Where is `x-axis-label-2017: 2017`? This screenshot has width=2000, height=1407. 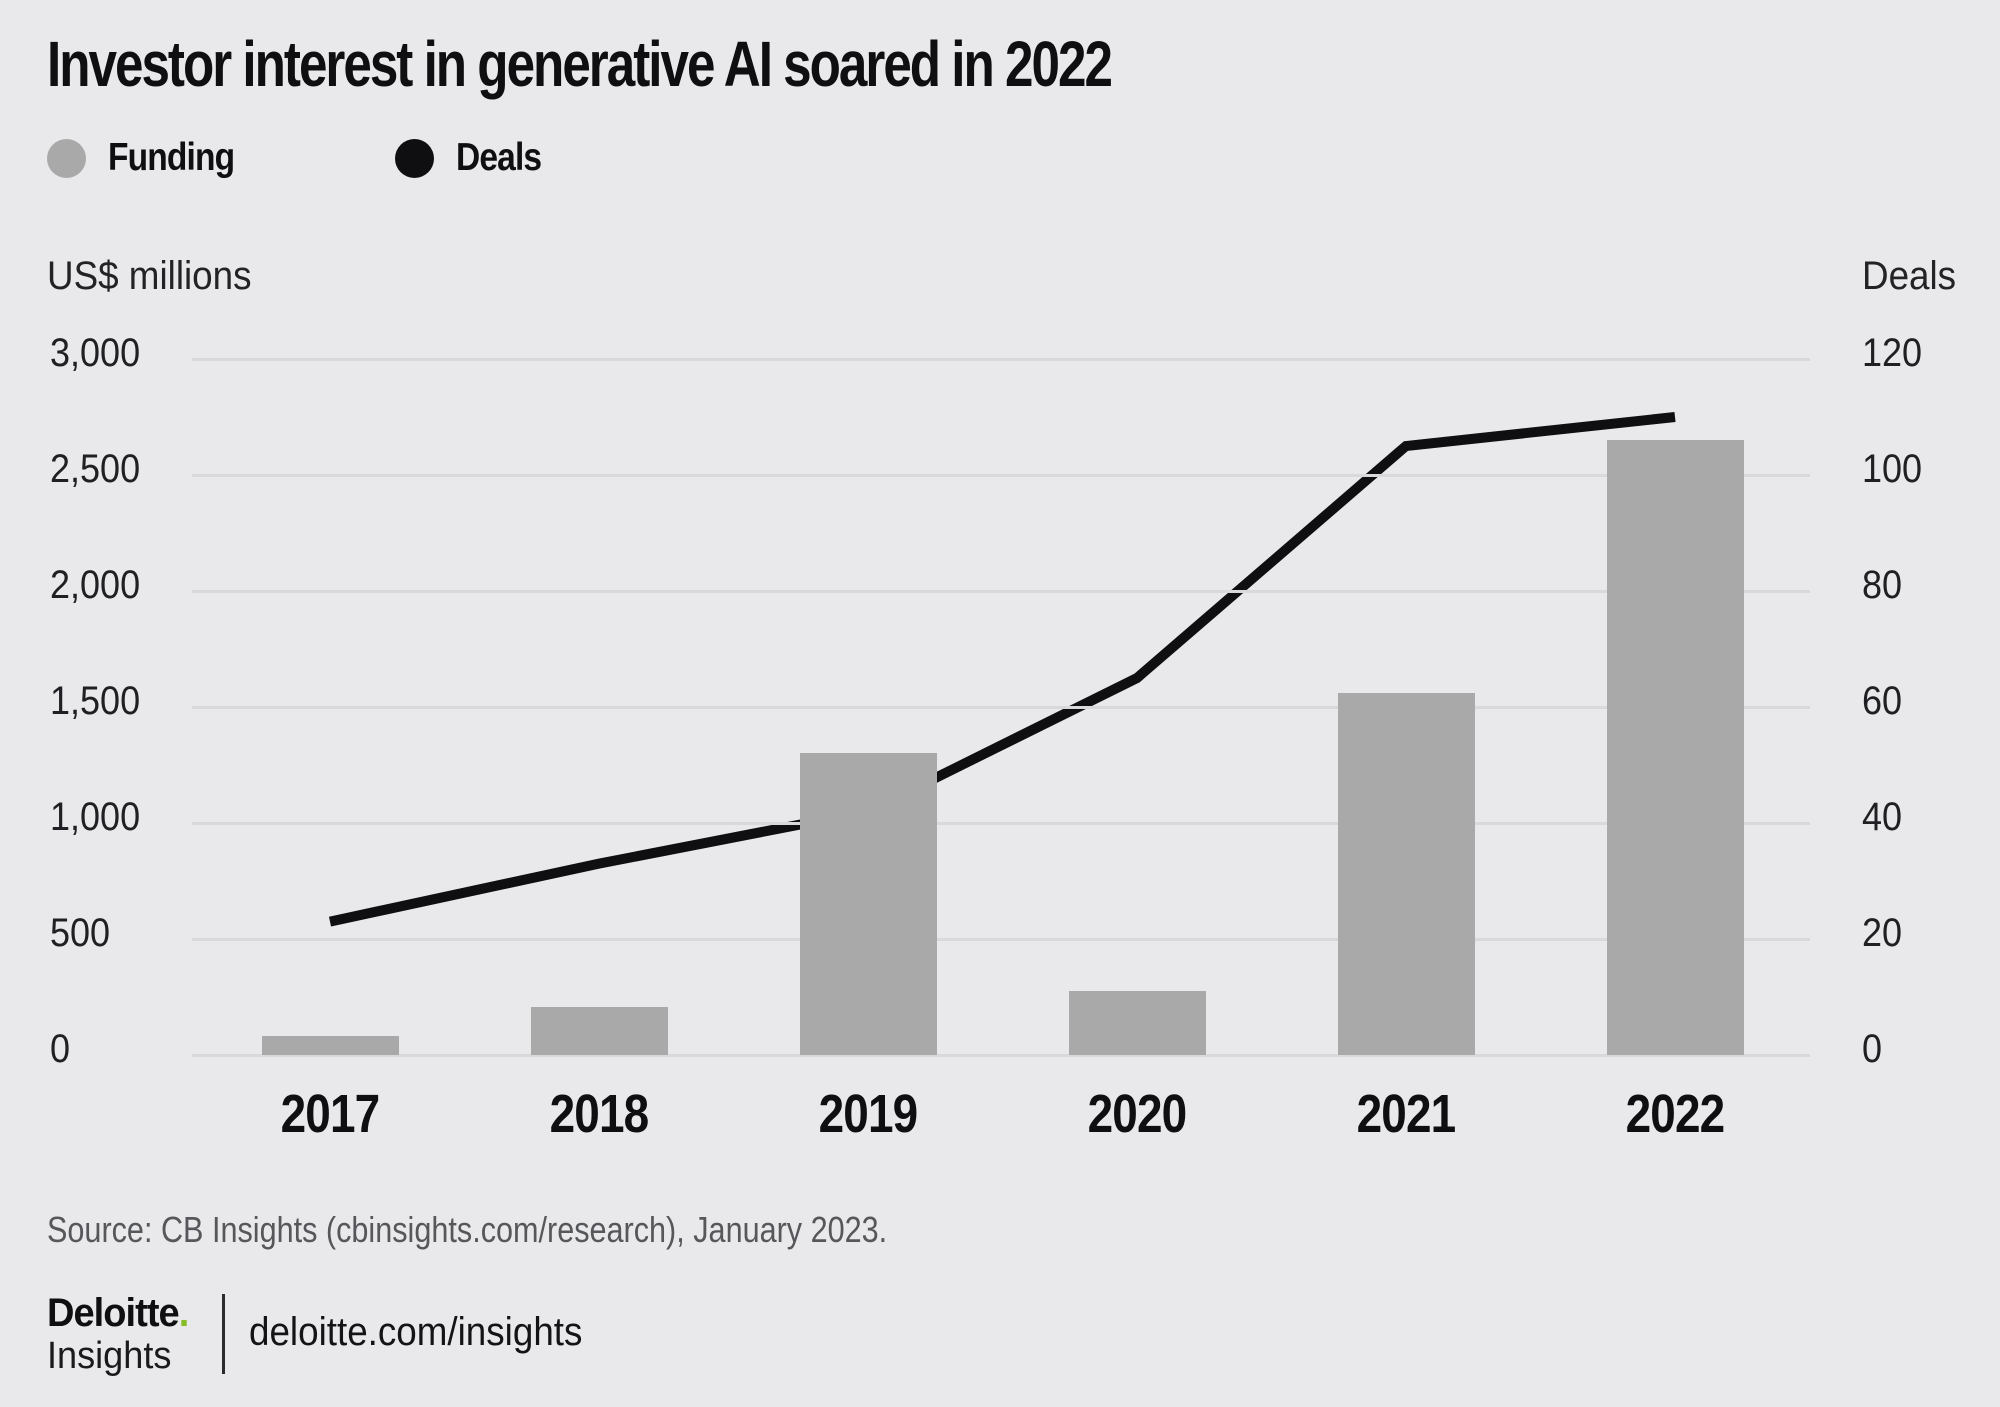
x-axis-label-2017: 2017 is located at coordinates (330, 1114).